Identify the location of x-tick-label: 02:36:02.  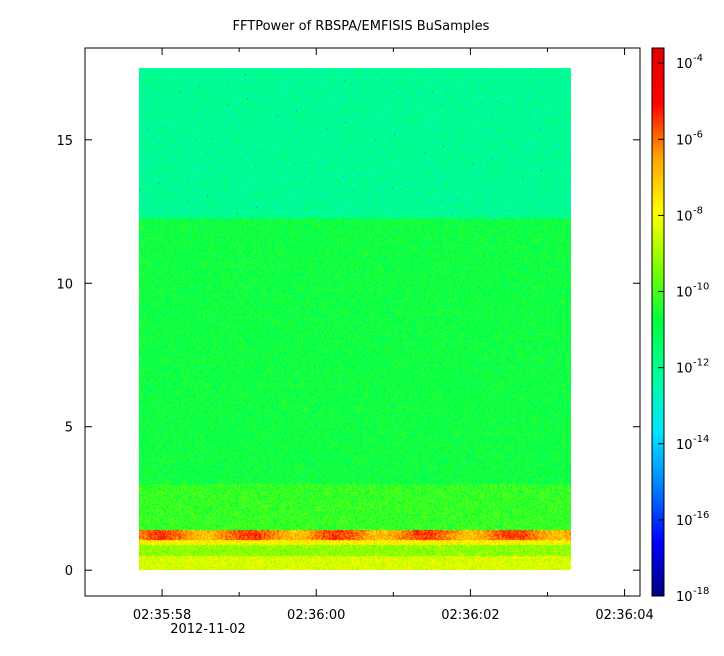
(470, 615).